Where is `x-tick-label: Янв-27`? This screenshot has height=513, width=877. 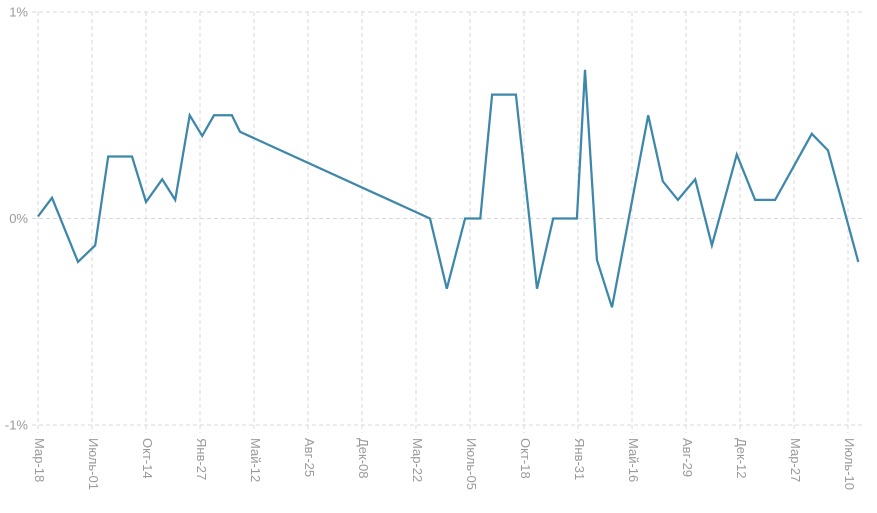 x-tick-label: Янв-27 is located at coordinates (201, 459).